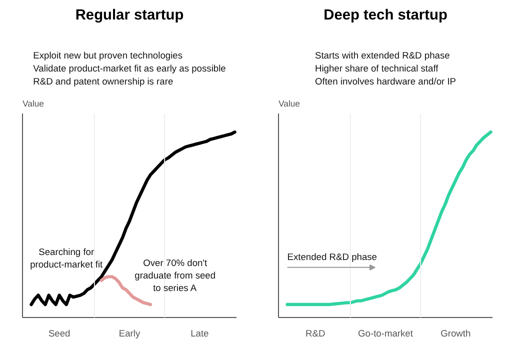 This screenshot has width=512, height=351. Describe the element at coordinates (129, 16) in the screenshot. I see `chart-title: Regular startup` at that location.